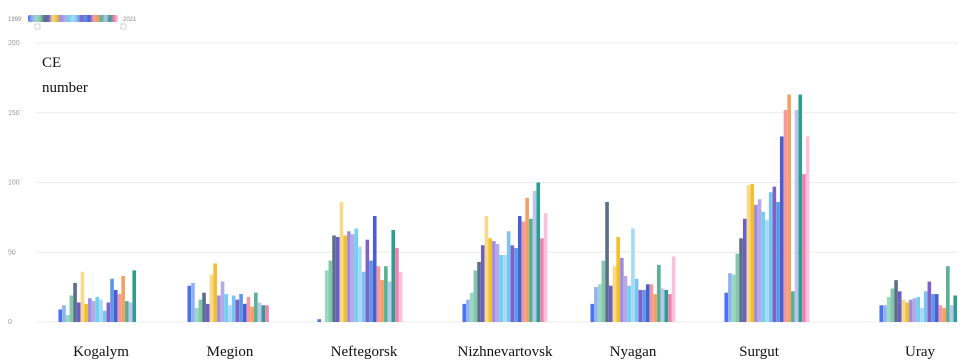 The height and width of the screenshot is (360, 964). What do you see at coordinates (326, 296) in the screenshot?
I see `bar-neftegorsk-2001` at bounding box center [326, 296].